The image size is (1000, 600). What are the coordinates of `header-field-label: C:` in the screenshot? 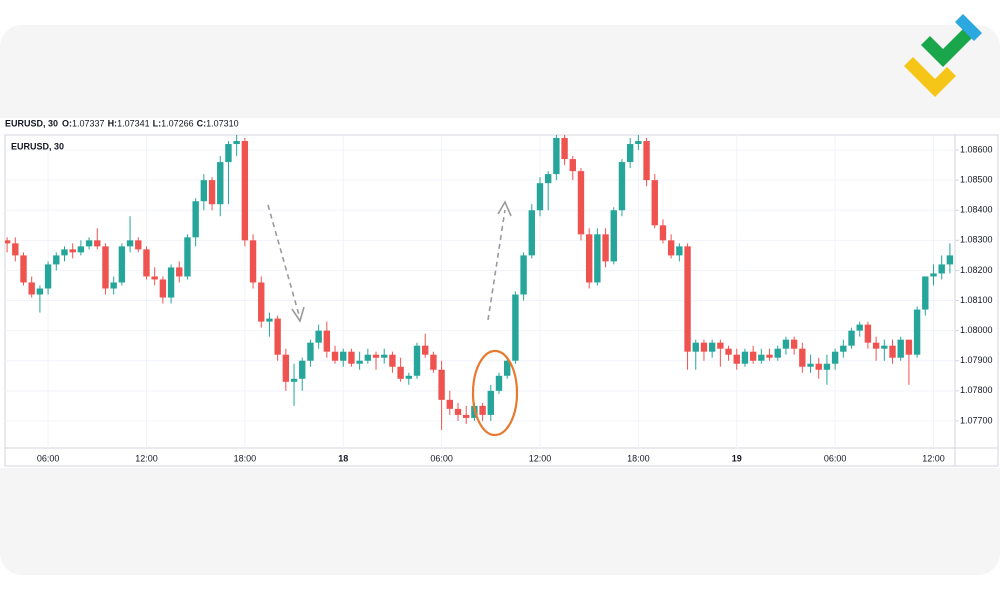 It's located at (202, 123).